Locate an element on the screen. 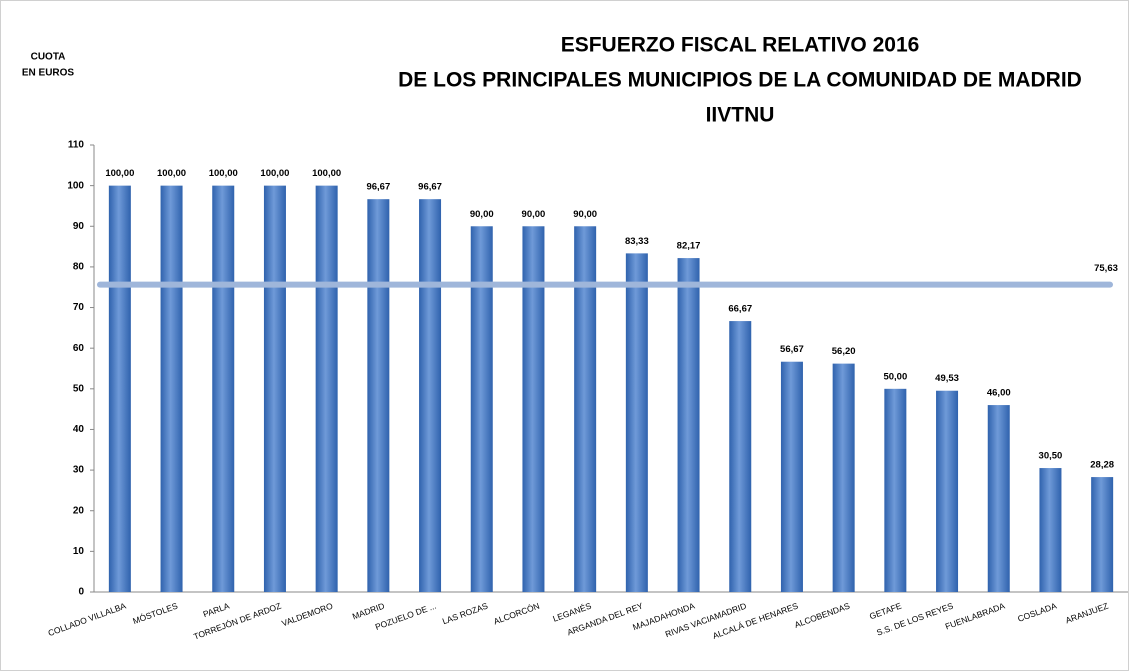 The width and height of the screenshot is (1129, 671). data-label: 66,67 is located at coordinates (740, 309).